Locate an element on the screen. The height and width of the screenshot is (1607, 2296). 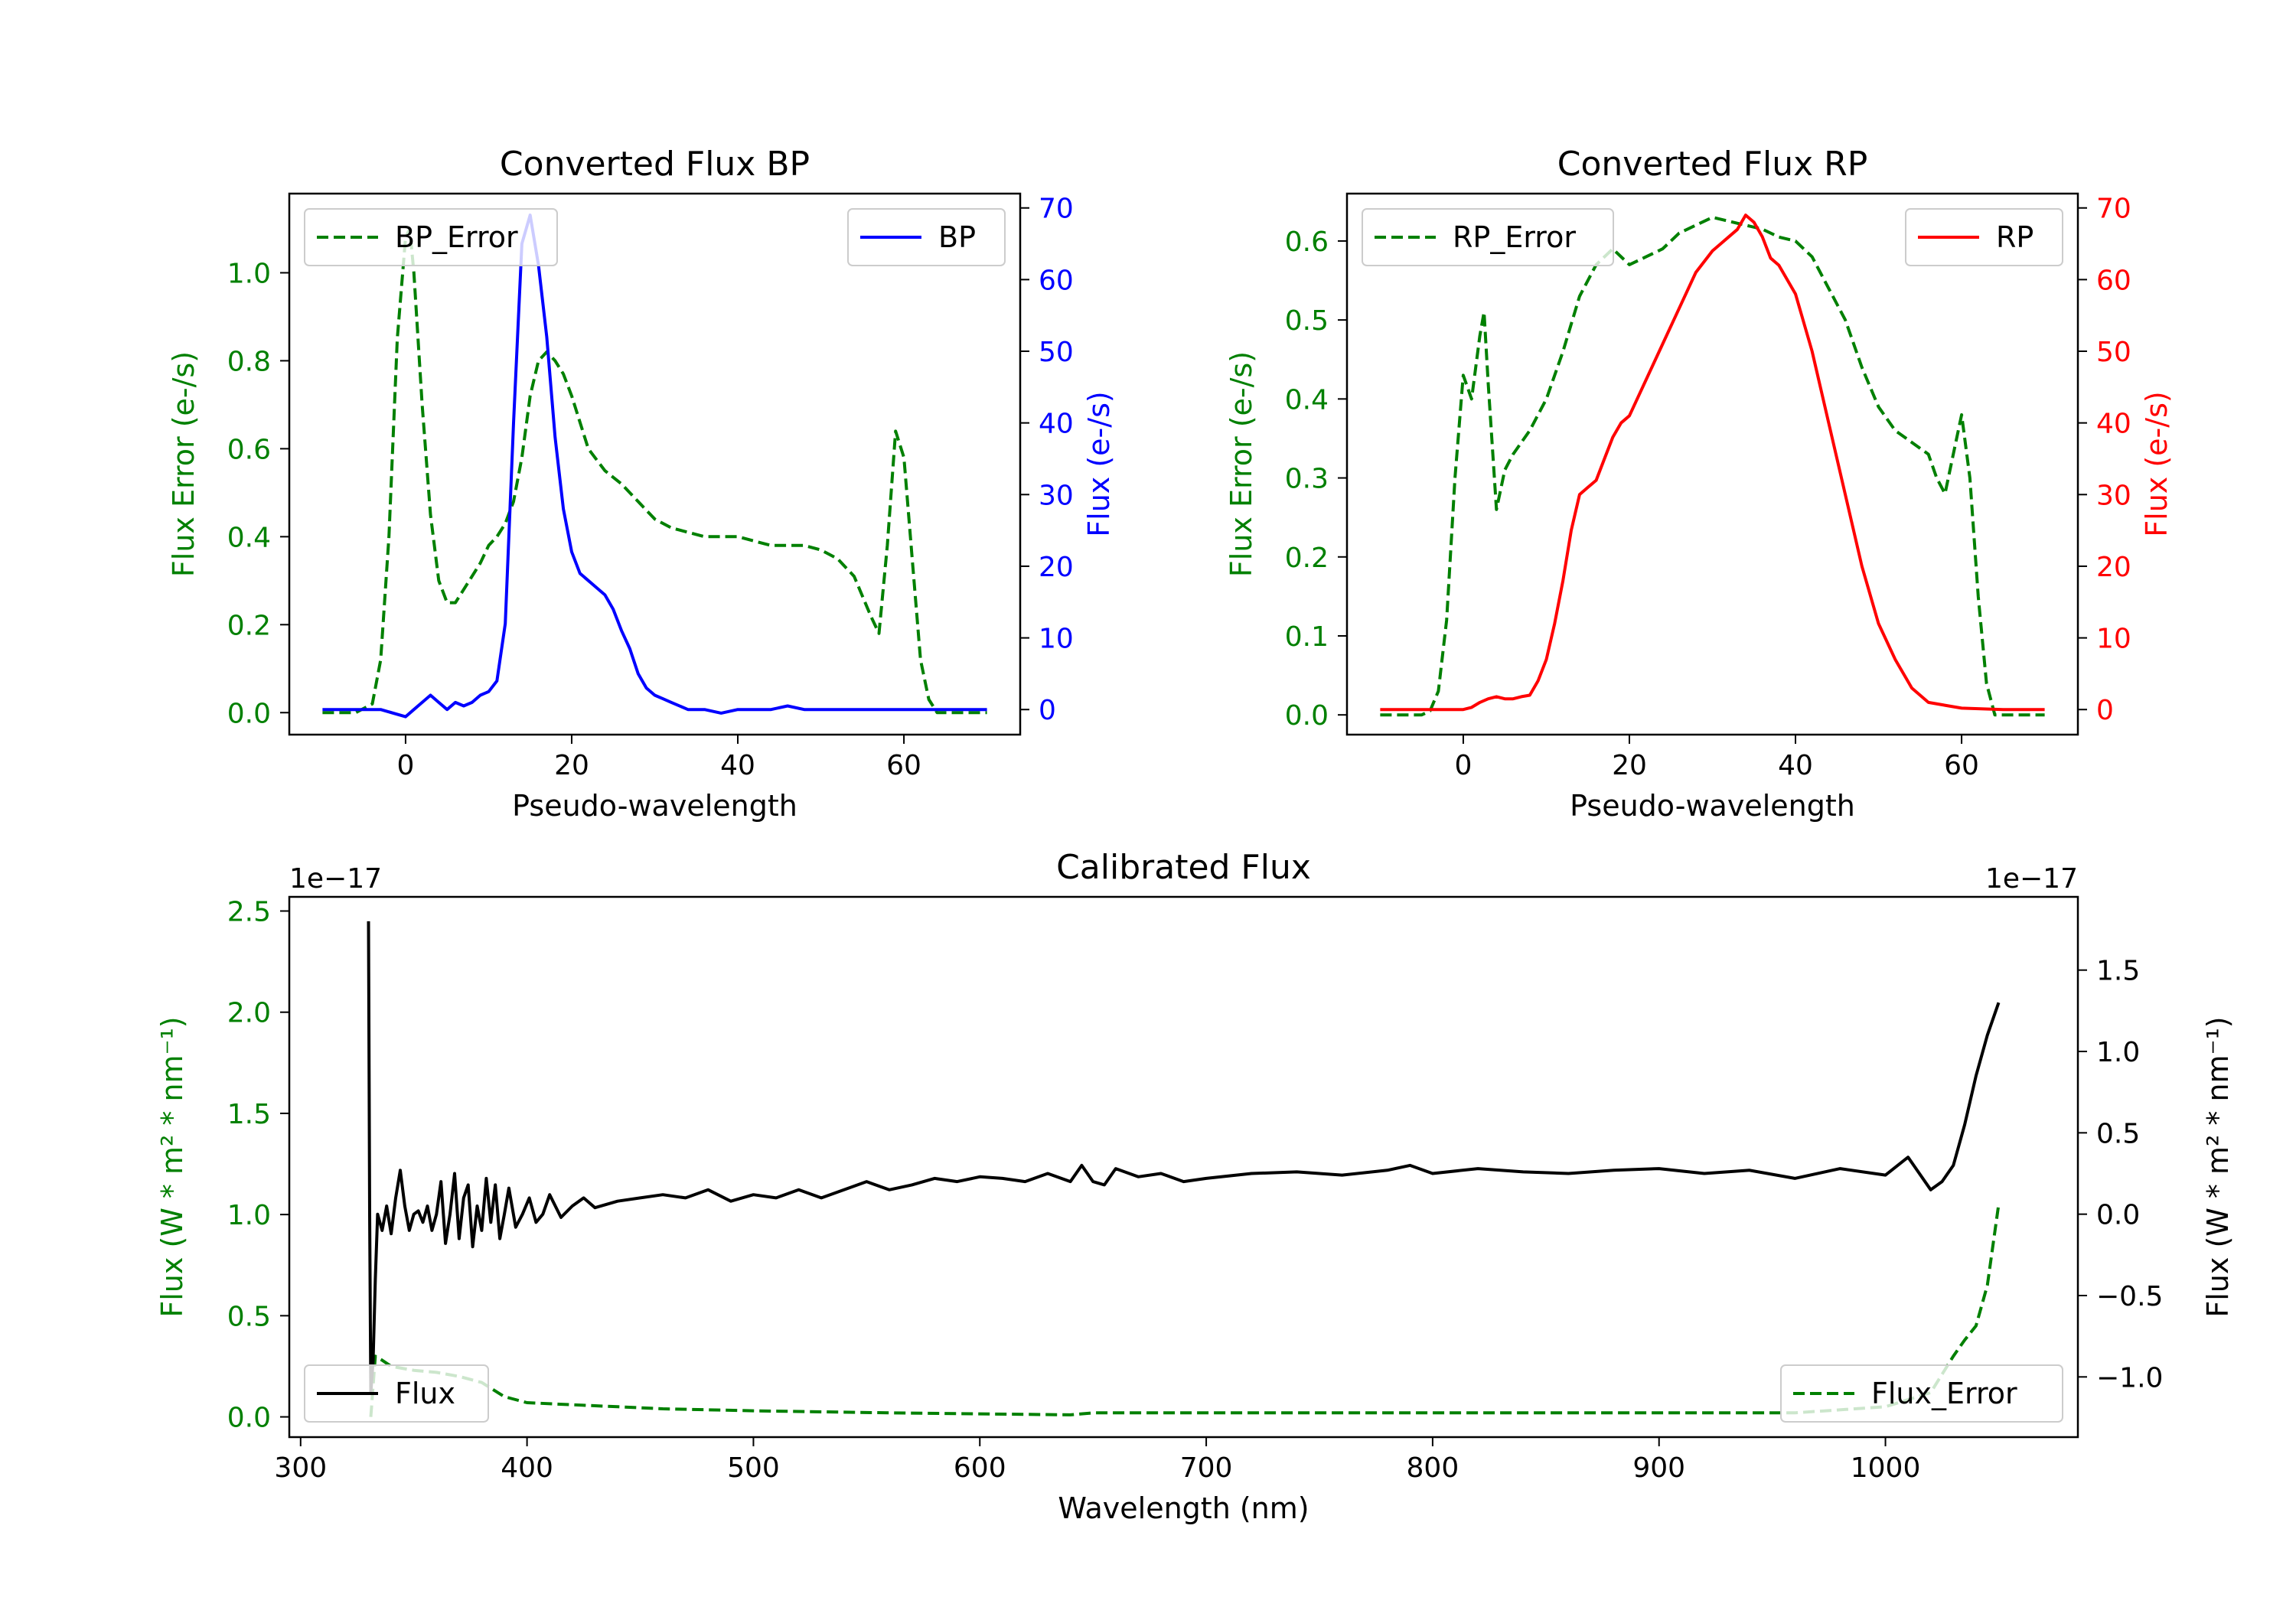
series-line-bp is located at coordinates (654, 466).